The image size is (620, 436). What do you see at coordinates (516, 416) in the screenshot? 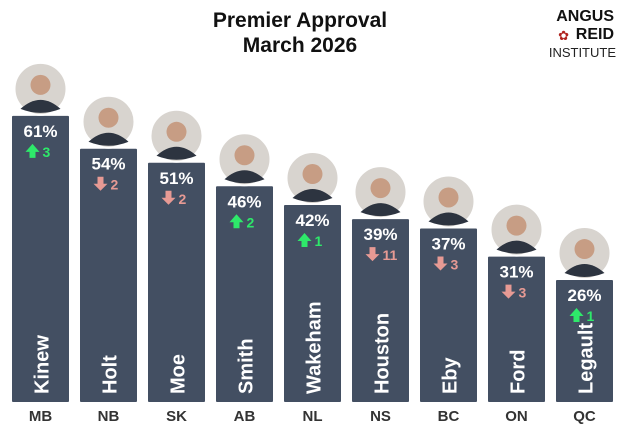
I see `x-tick-label: ON` at bounding box center [516, 416].